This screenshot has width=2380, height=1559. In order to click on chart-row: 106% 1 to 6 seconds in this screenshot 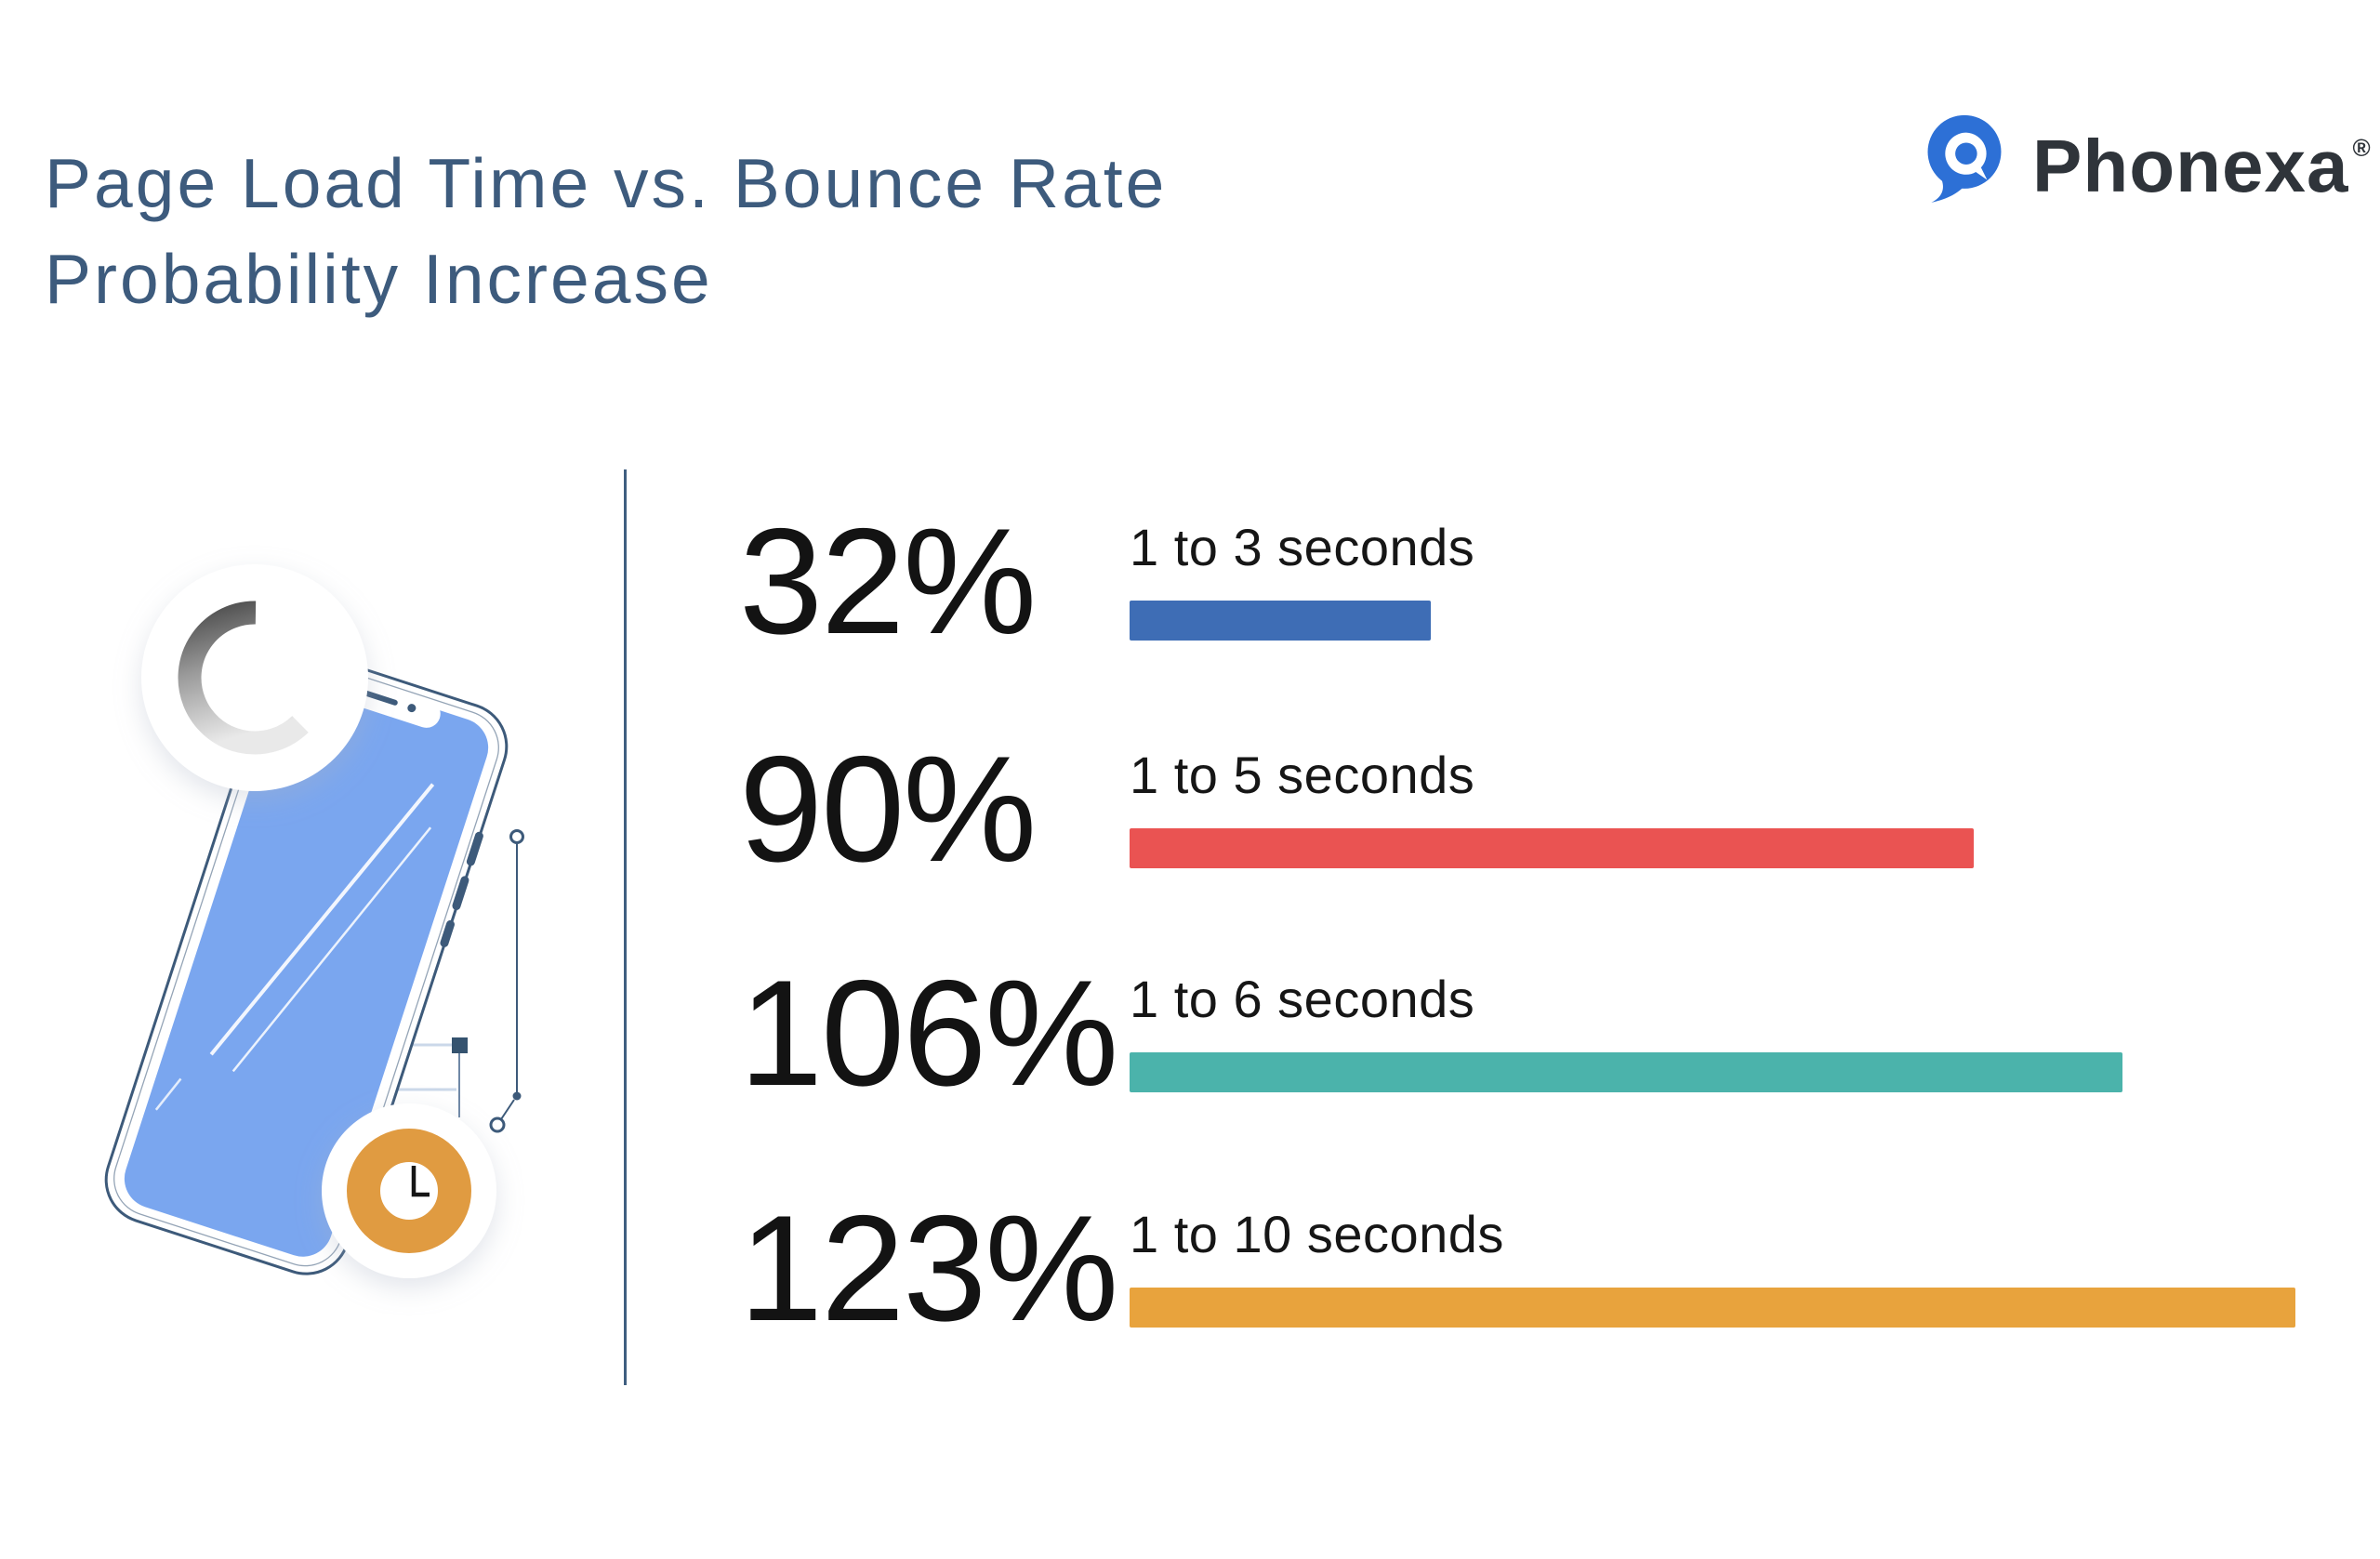, I will do `click(1559, 1037)`.